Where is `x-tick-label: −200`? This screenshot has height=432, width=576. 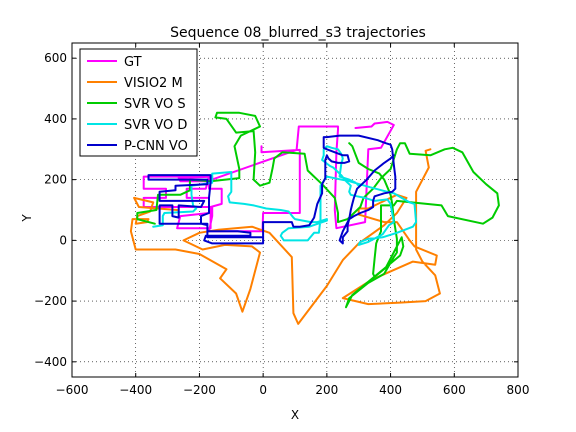 x-tick-label: −200 is located at coordinates (199, 390).